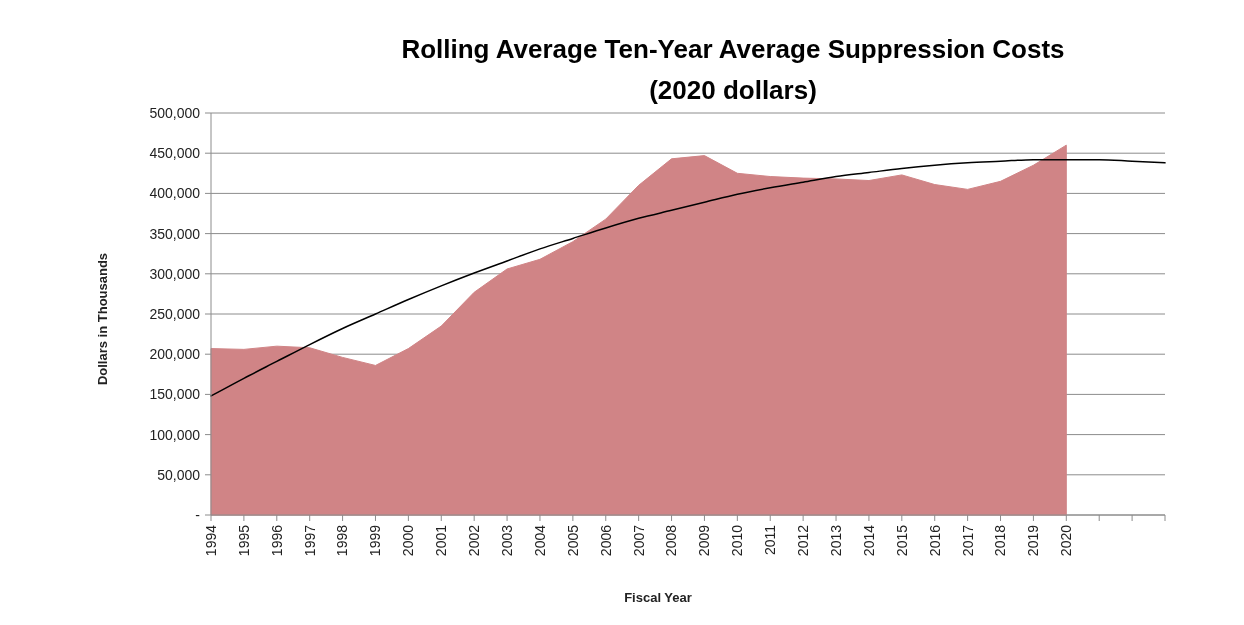 The width and height of the screenshot is (1244, 625). Describe the element at coordinates (1000, 540) in the screenshot. I see `x-tick-label: 2018` at that location.